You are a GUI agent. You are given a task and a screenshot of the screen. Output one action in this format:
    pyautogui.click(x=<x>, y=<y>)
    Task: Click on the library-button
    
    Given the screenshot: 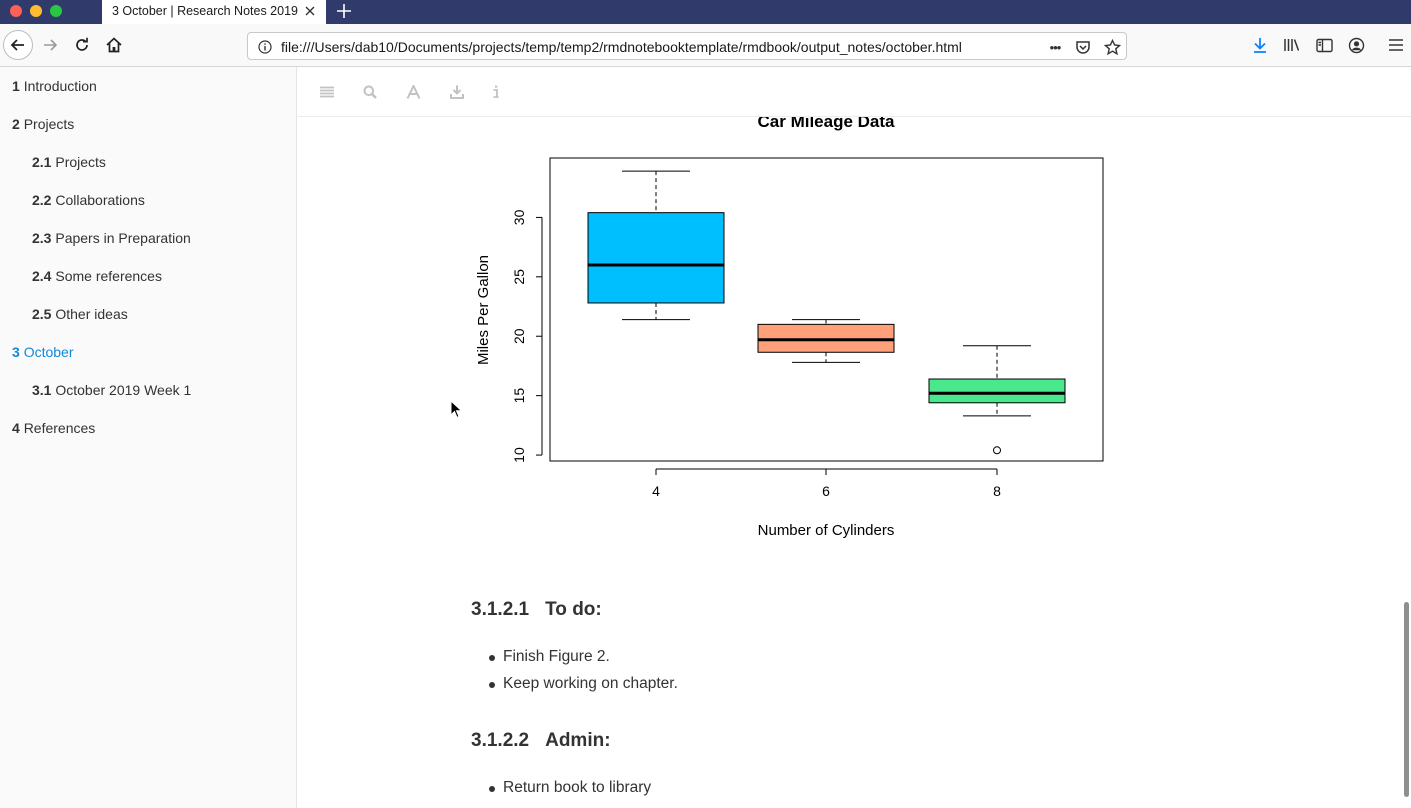 What is the action you would take?
    pyautogui.click(x=1292, y=45)
    